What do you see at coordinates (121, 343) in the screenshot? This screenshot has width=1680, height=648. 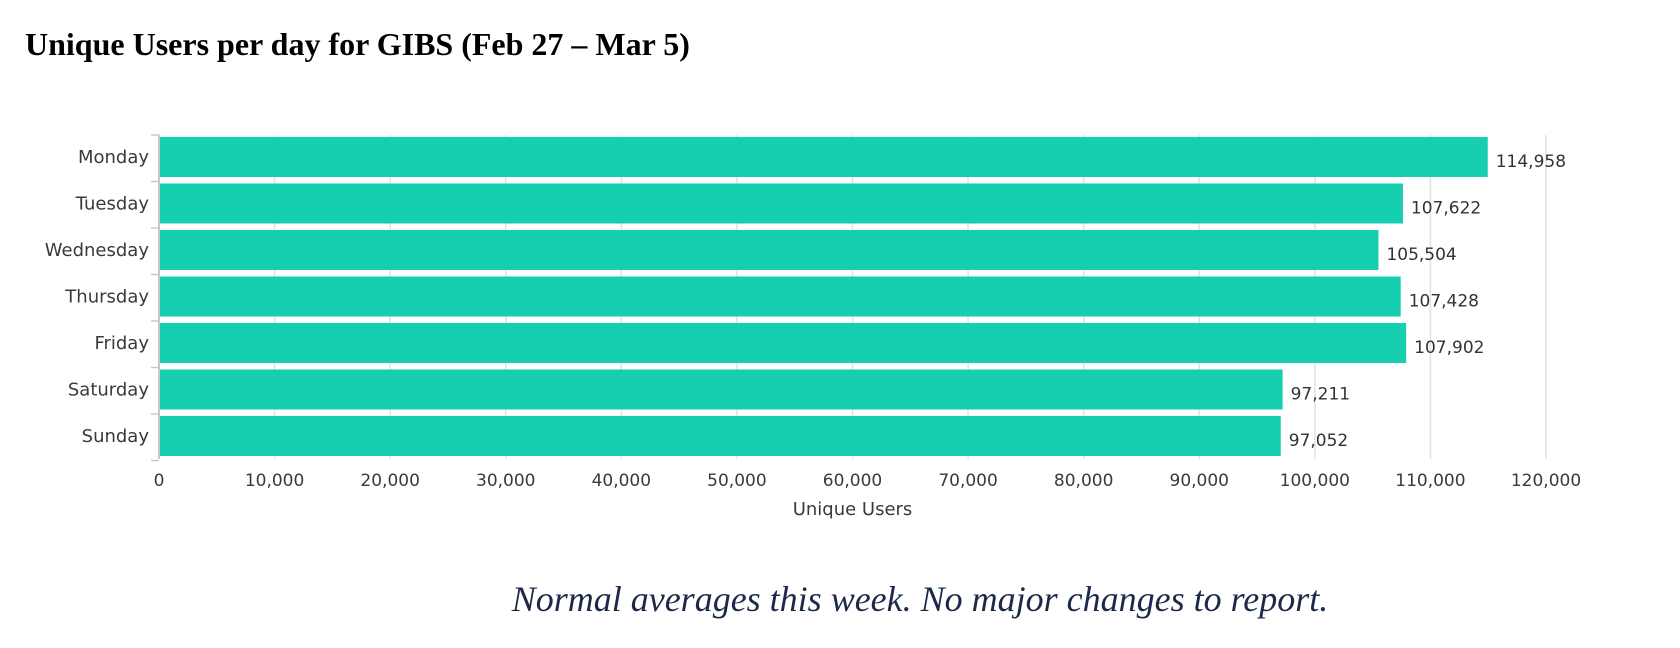 I see `category-label: Friday` at bounding box center [121, 343].